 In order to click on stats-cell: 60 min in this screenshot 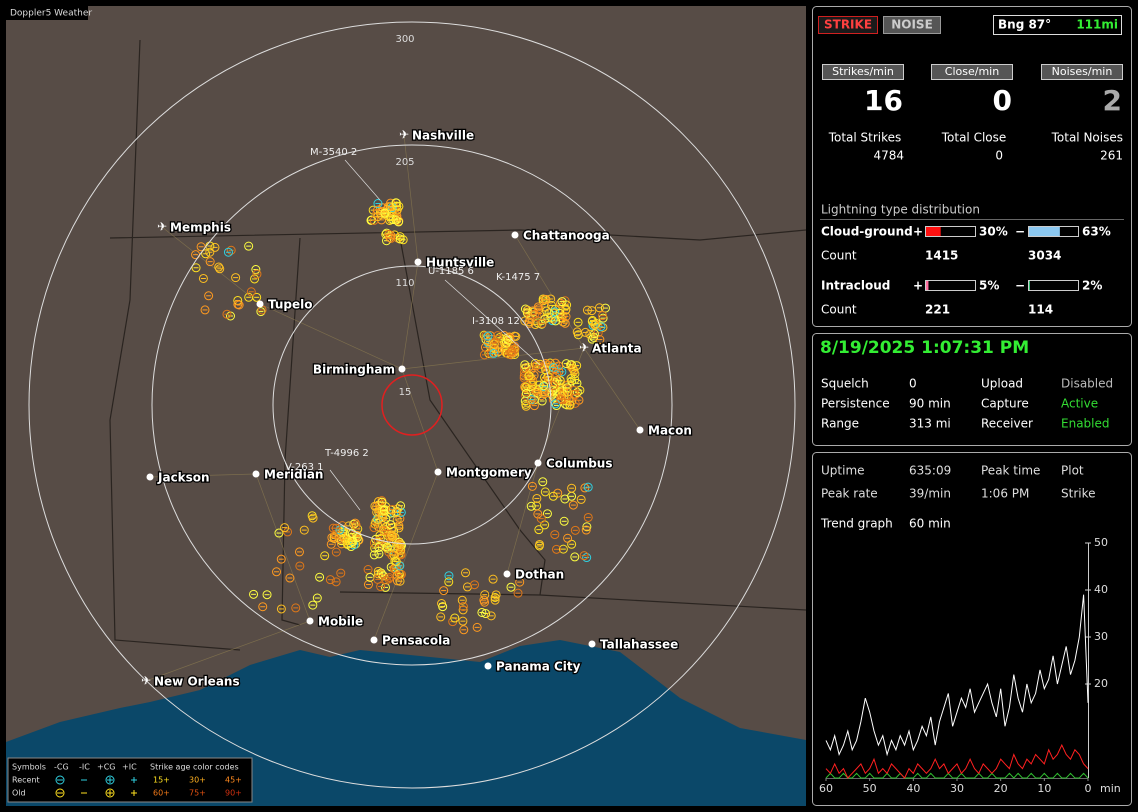, I will do `click(930, 524)`.